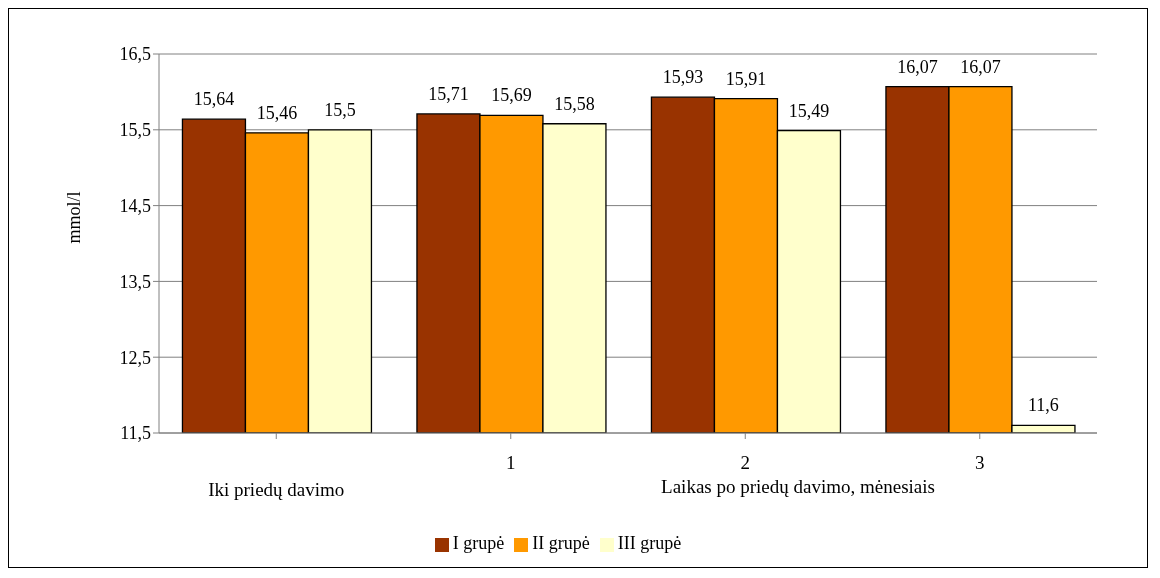  What do you see at coordinates (980, 462) in the screenshot?
I see `x-tick-label: 3` at bounding box center [980, 462].